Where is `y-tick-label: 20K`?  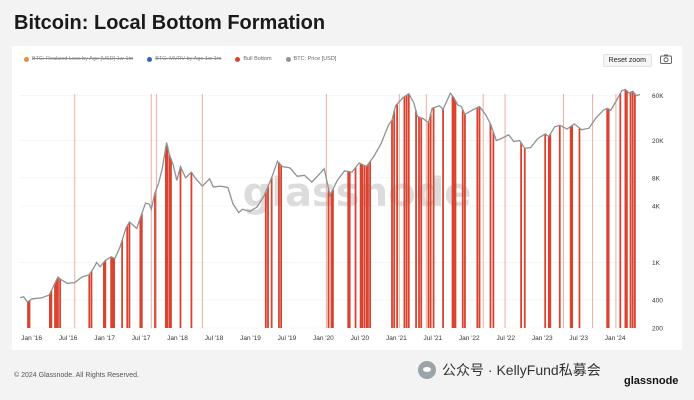 y-tick-label: 20K is located at coordinates (658, 141).